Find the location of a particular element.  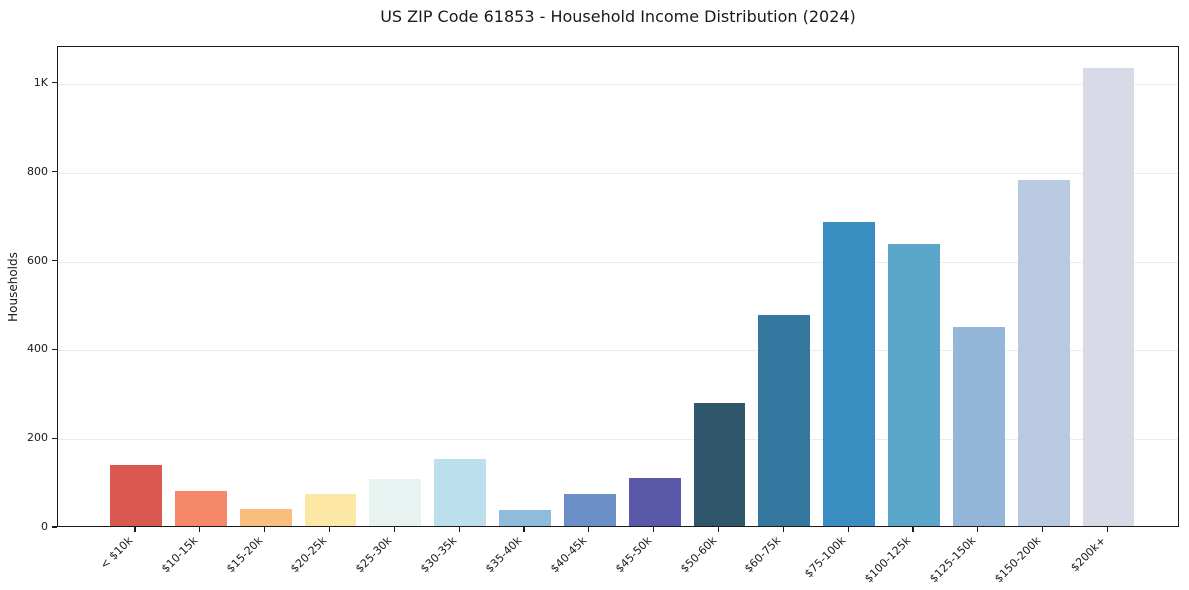

bar-< $10k is located at coordinates (136, 495).